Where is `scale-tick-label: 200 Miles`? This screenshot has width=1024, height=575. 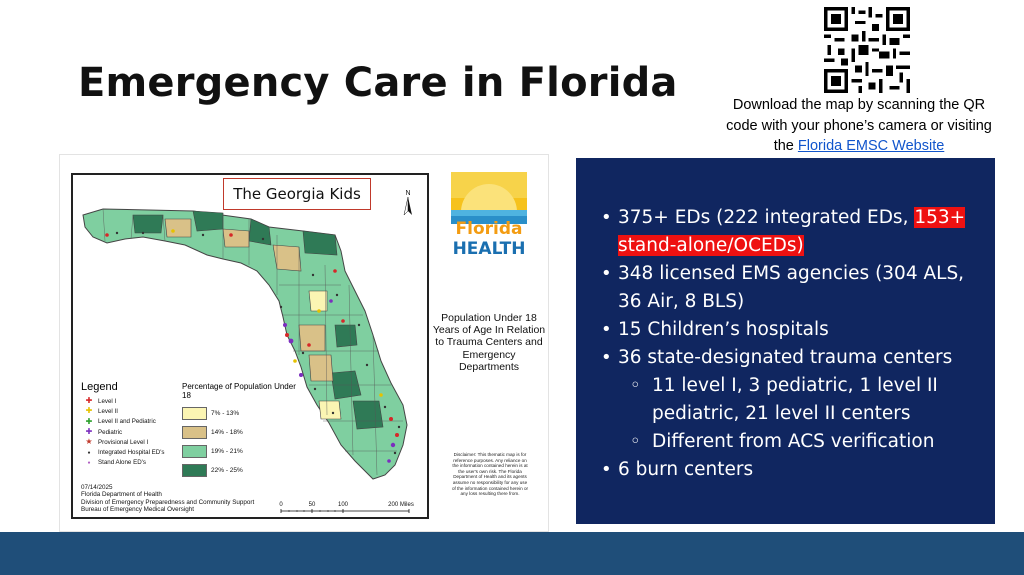 scale-tick-label: 200 Miles is located at coordinates (401, 505).